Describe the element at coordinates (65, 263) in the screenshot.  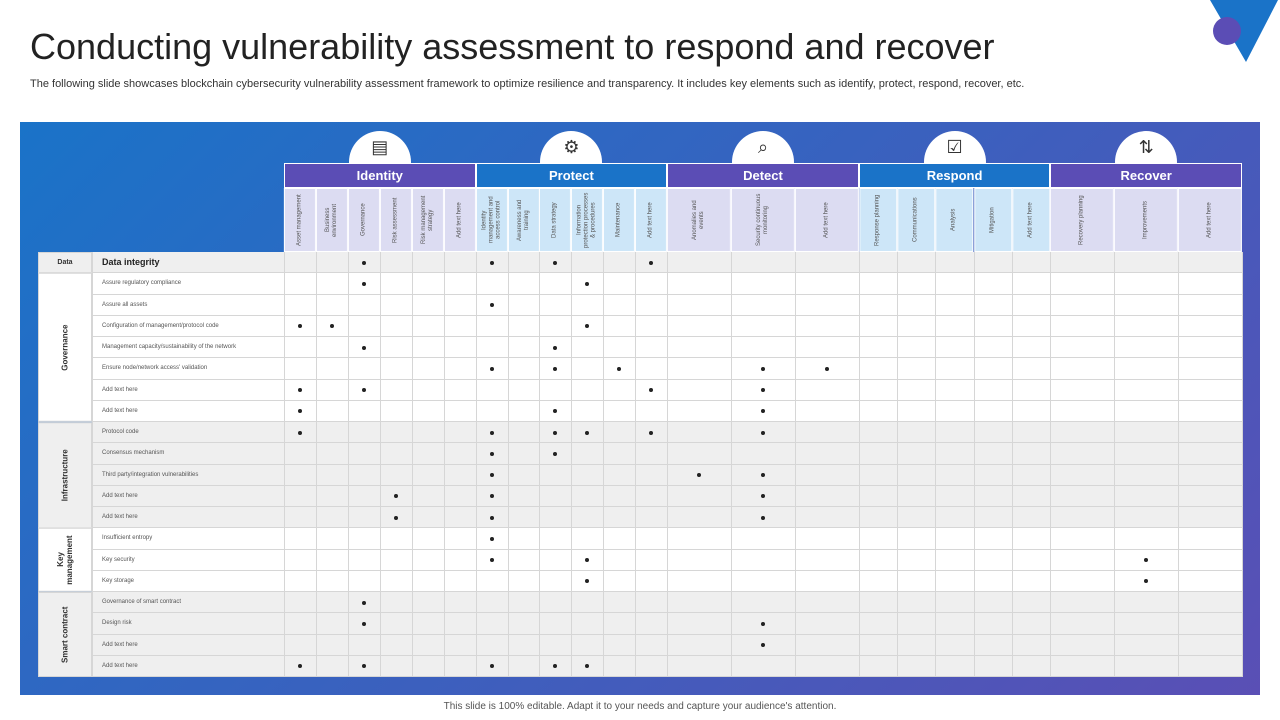
I see `section-label: Data` at that location.